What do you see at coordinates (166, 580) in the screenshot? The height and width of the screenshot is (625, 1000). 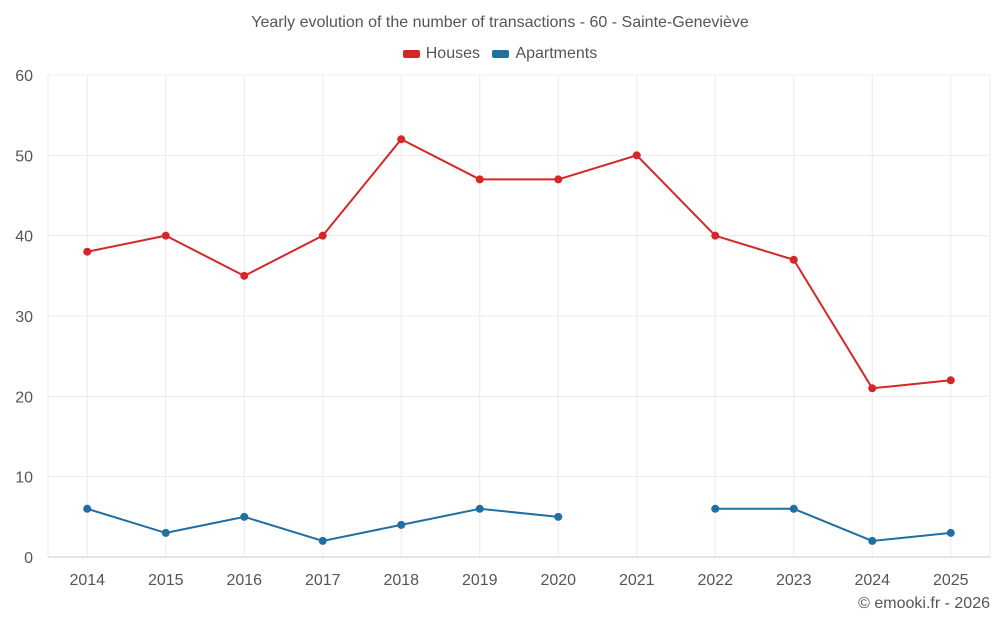 I see `x-tick-label: 2015` at bounding box center [166, 580].